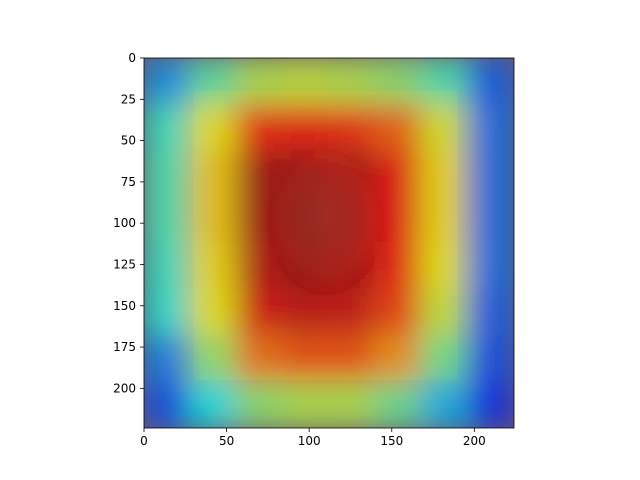 Image resolution: width=640 pixels, height=480 pixels. I want to click on y-tick-label: 125, so click(124, 264).